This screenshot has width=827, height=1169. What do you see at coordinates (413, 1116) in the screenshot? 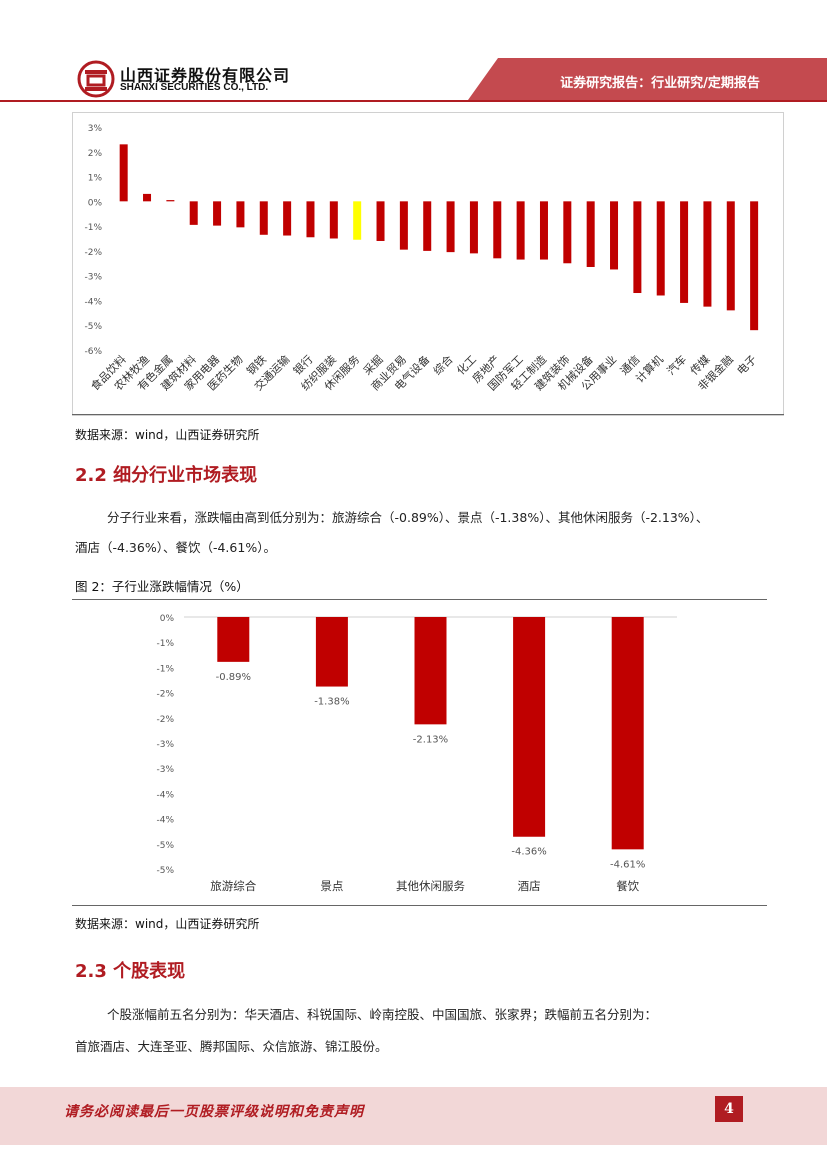
I see `footer-band` at bounding box center [413, 1116].